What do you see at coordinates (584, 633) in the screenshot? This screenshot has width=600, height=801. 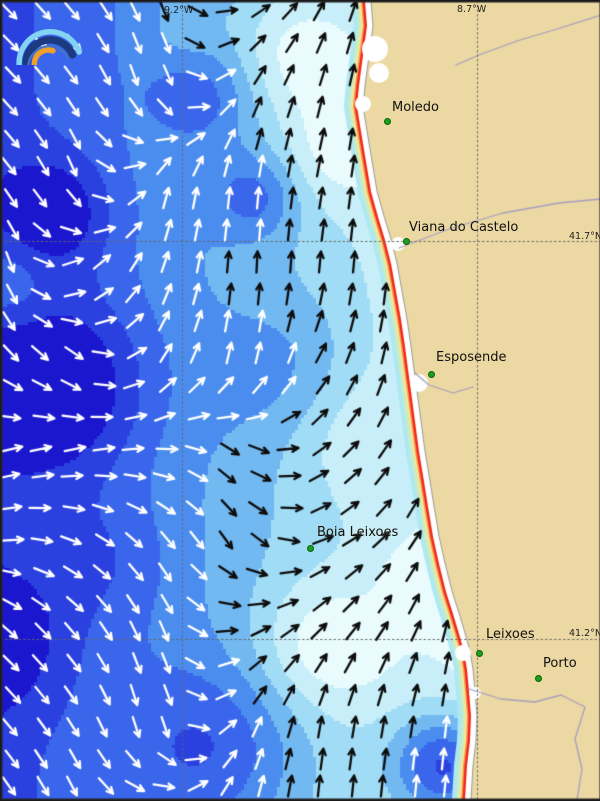 I see `latitude-label-41-2n: 41.2°N` at bounding box center [584, 633].